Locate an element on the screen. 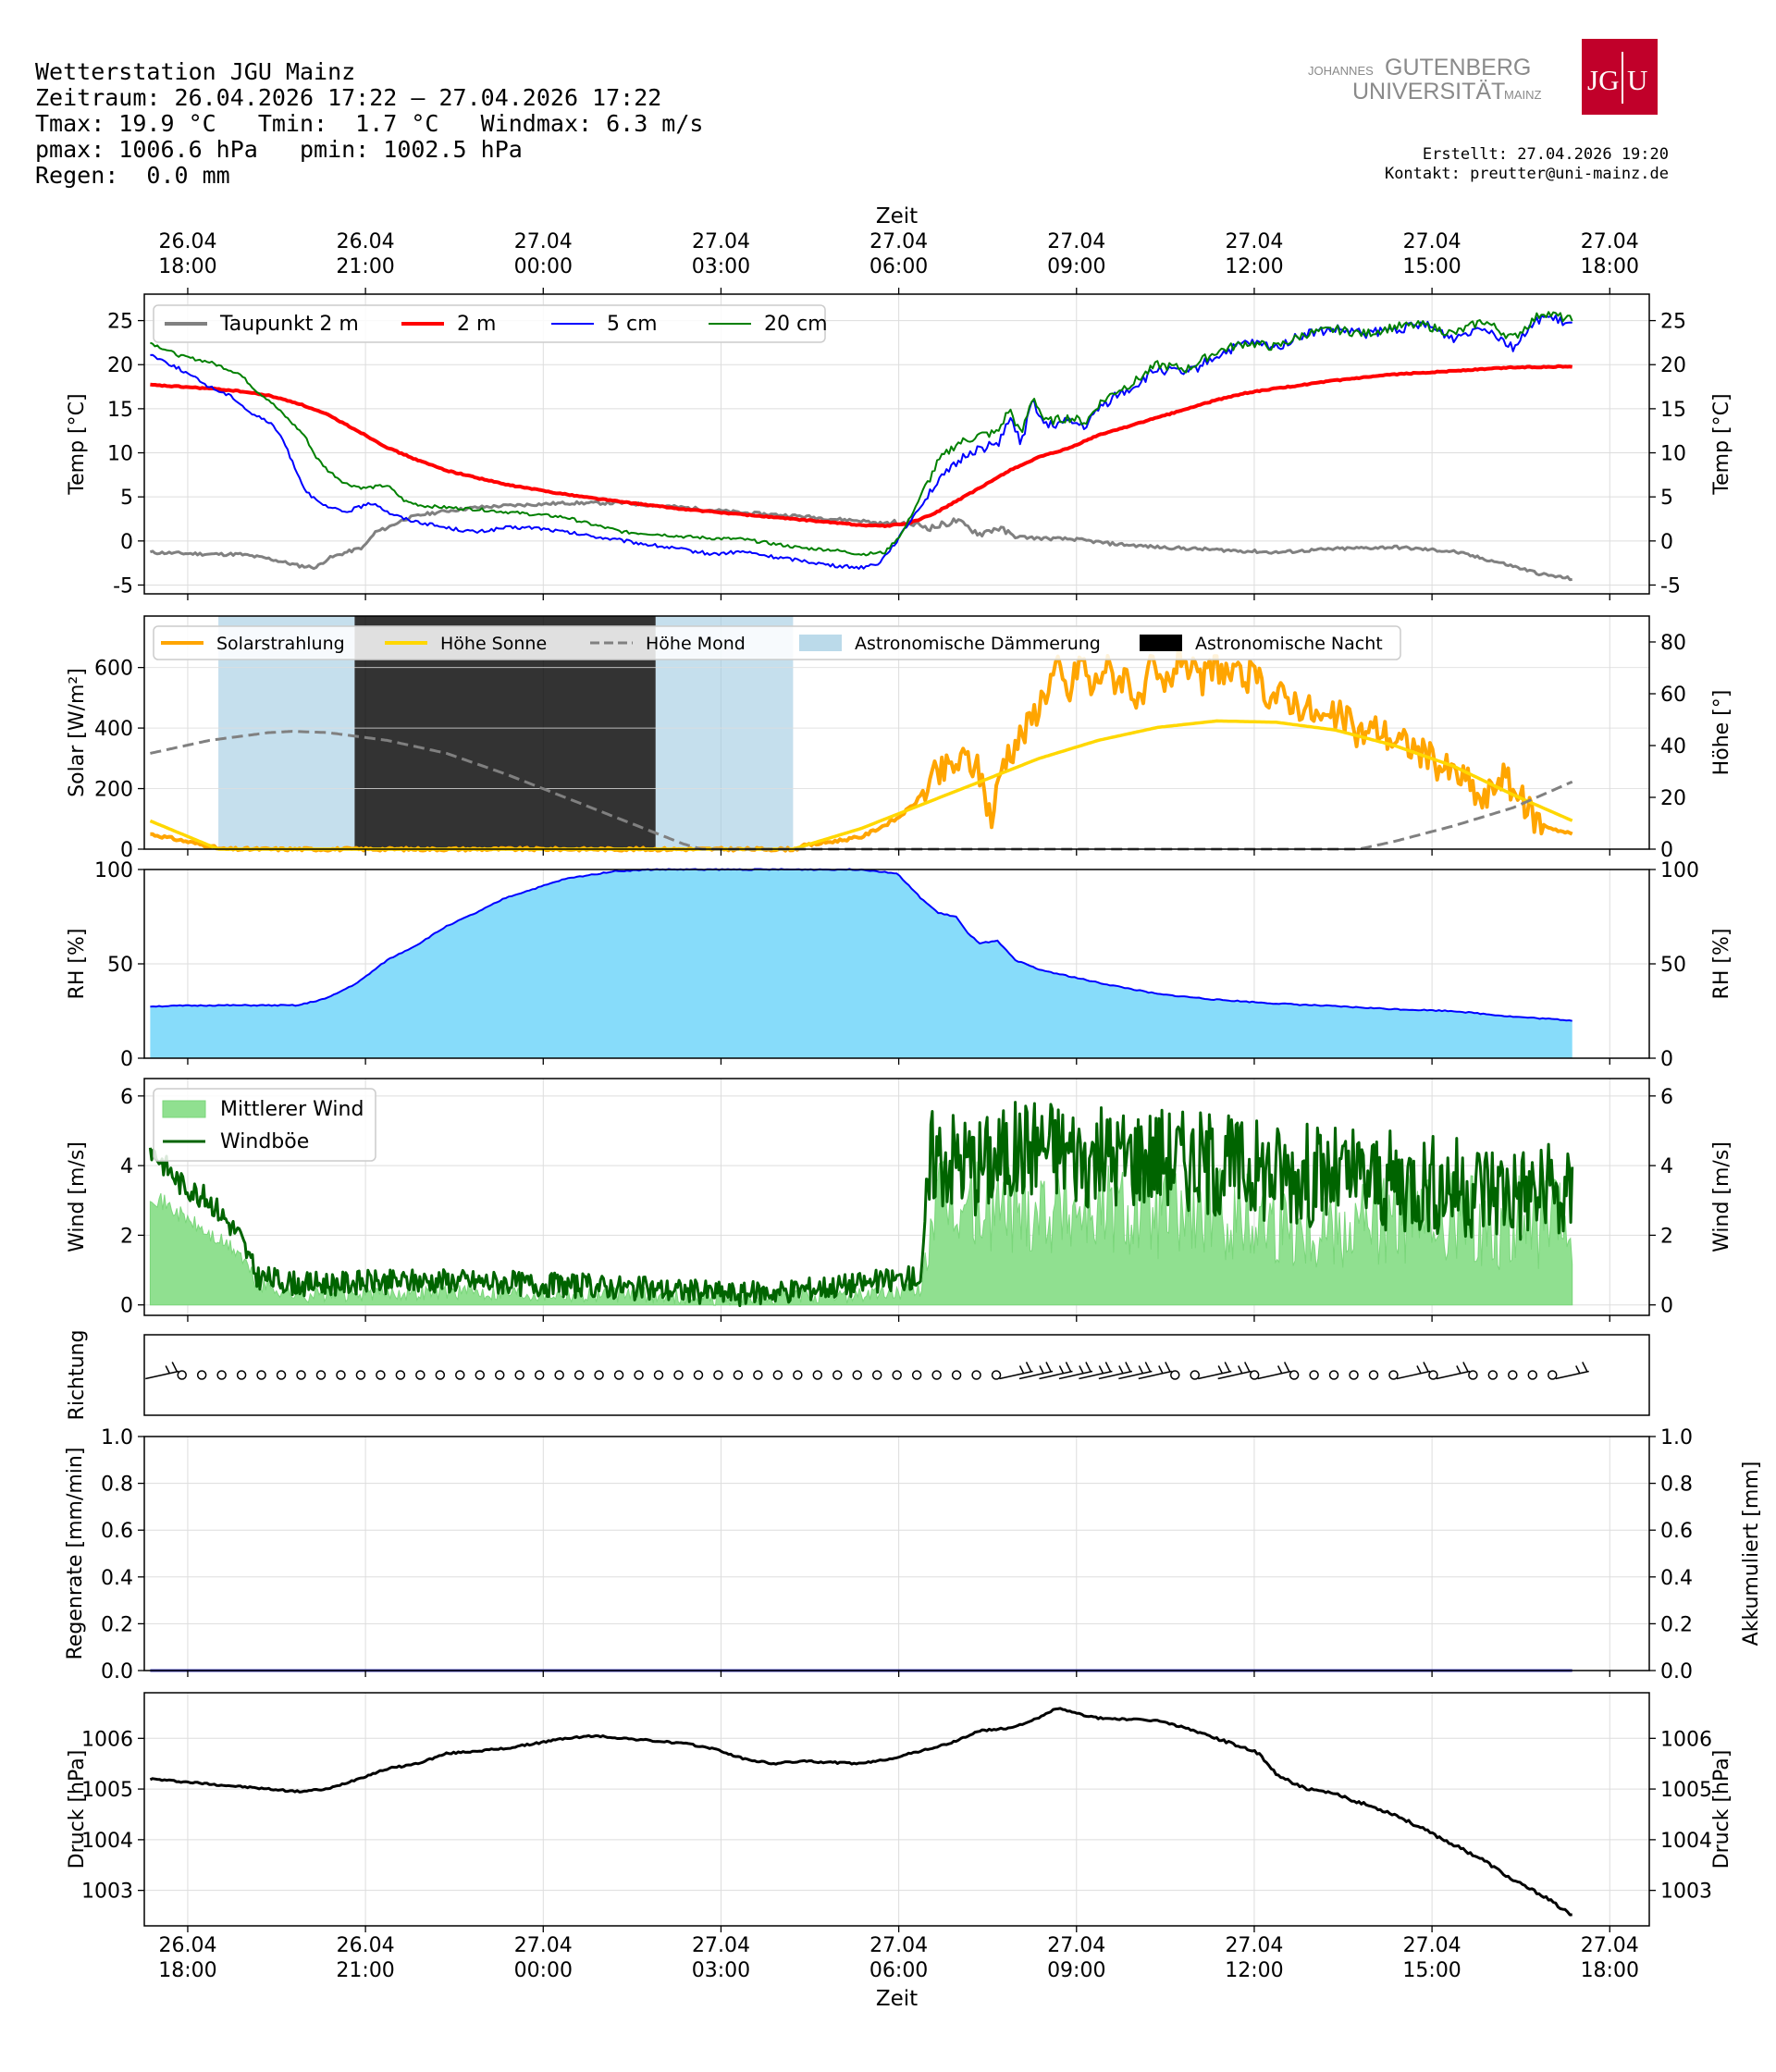  y-tick-label: 0.2 is located at coordinates (117, 1624).